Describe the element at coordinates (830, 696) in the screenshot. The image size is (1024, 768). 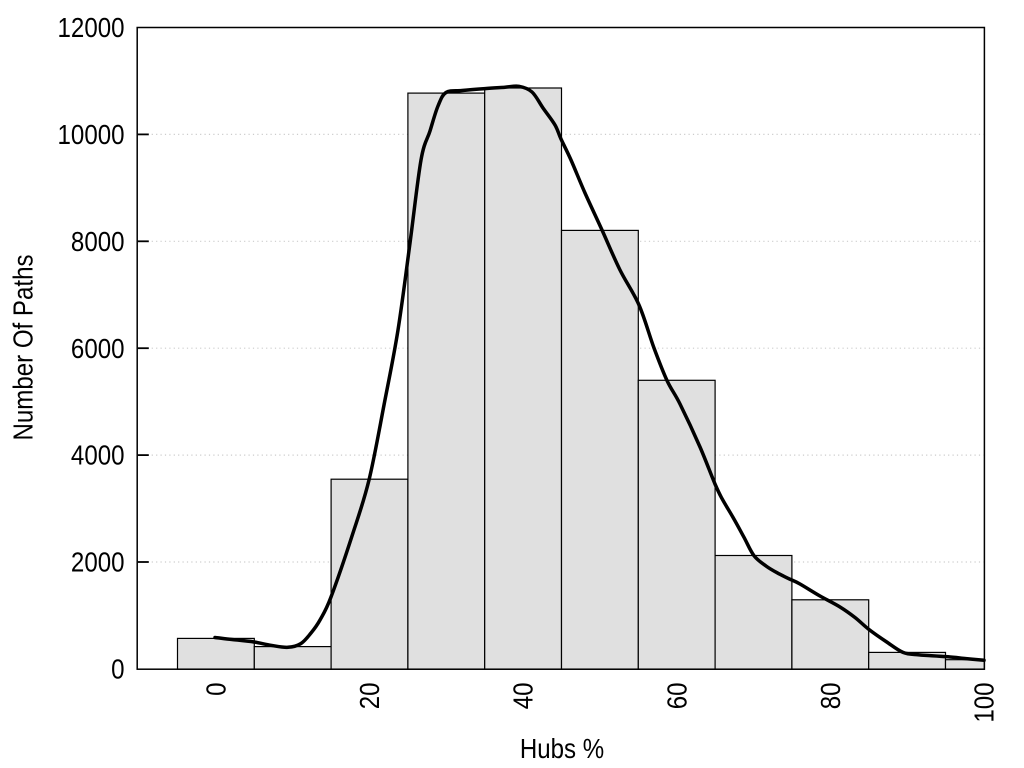
I see `svg-text: 80` at that location.